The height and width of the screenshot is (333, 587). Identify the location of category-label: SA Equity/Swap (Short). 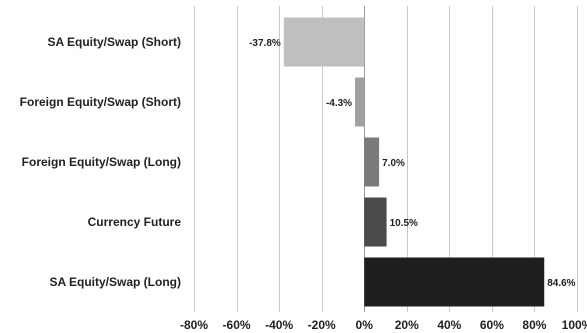
(114, 42).